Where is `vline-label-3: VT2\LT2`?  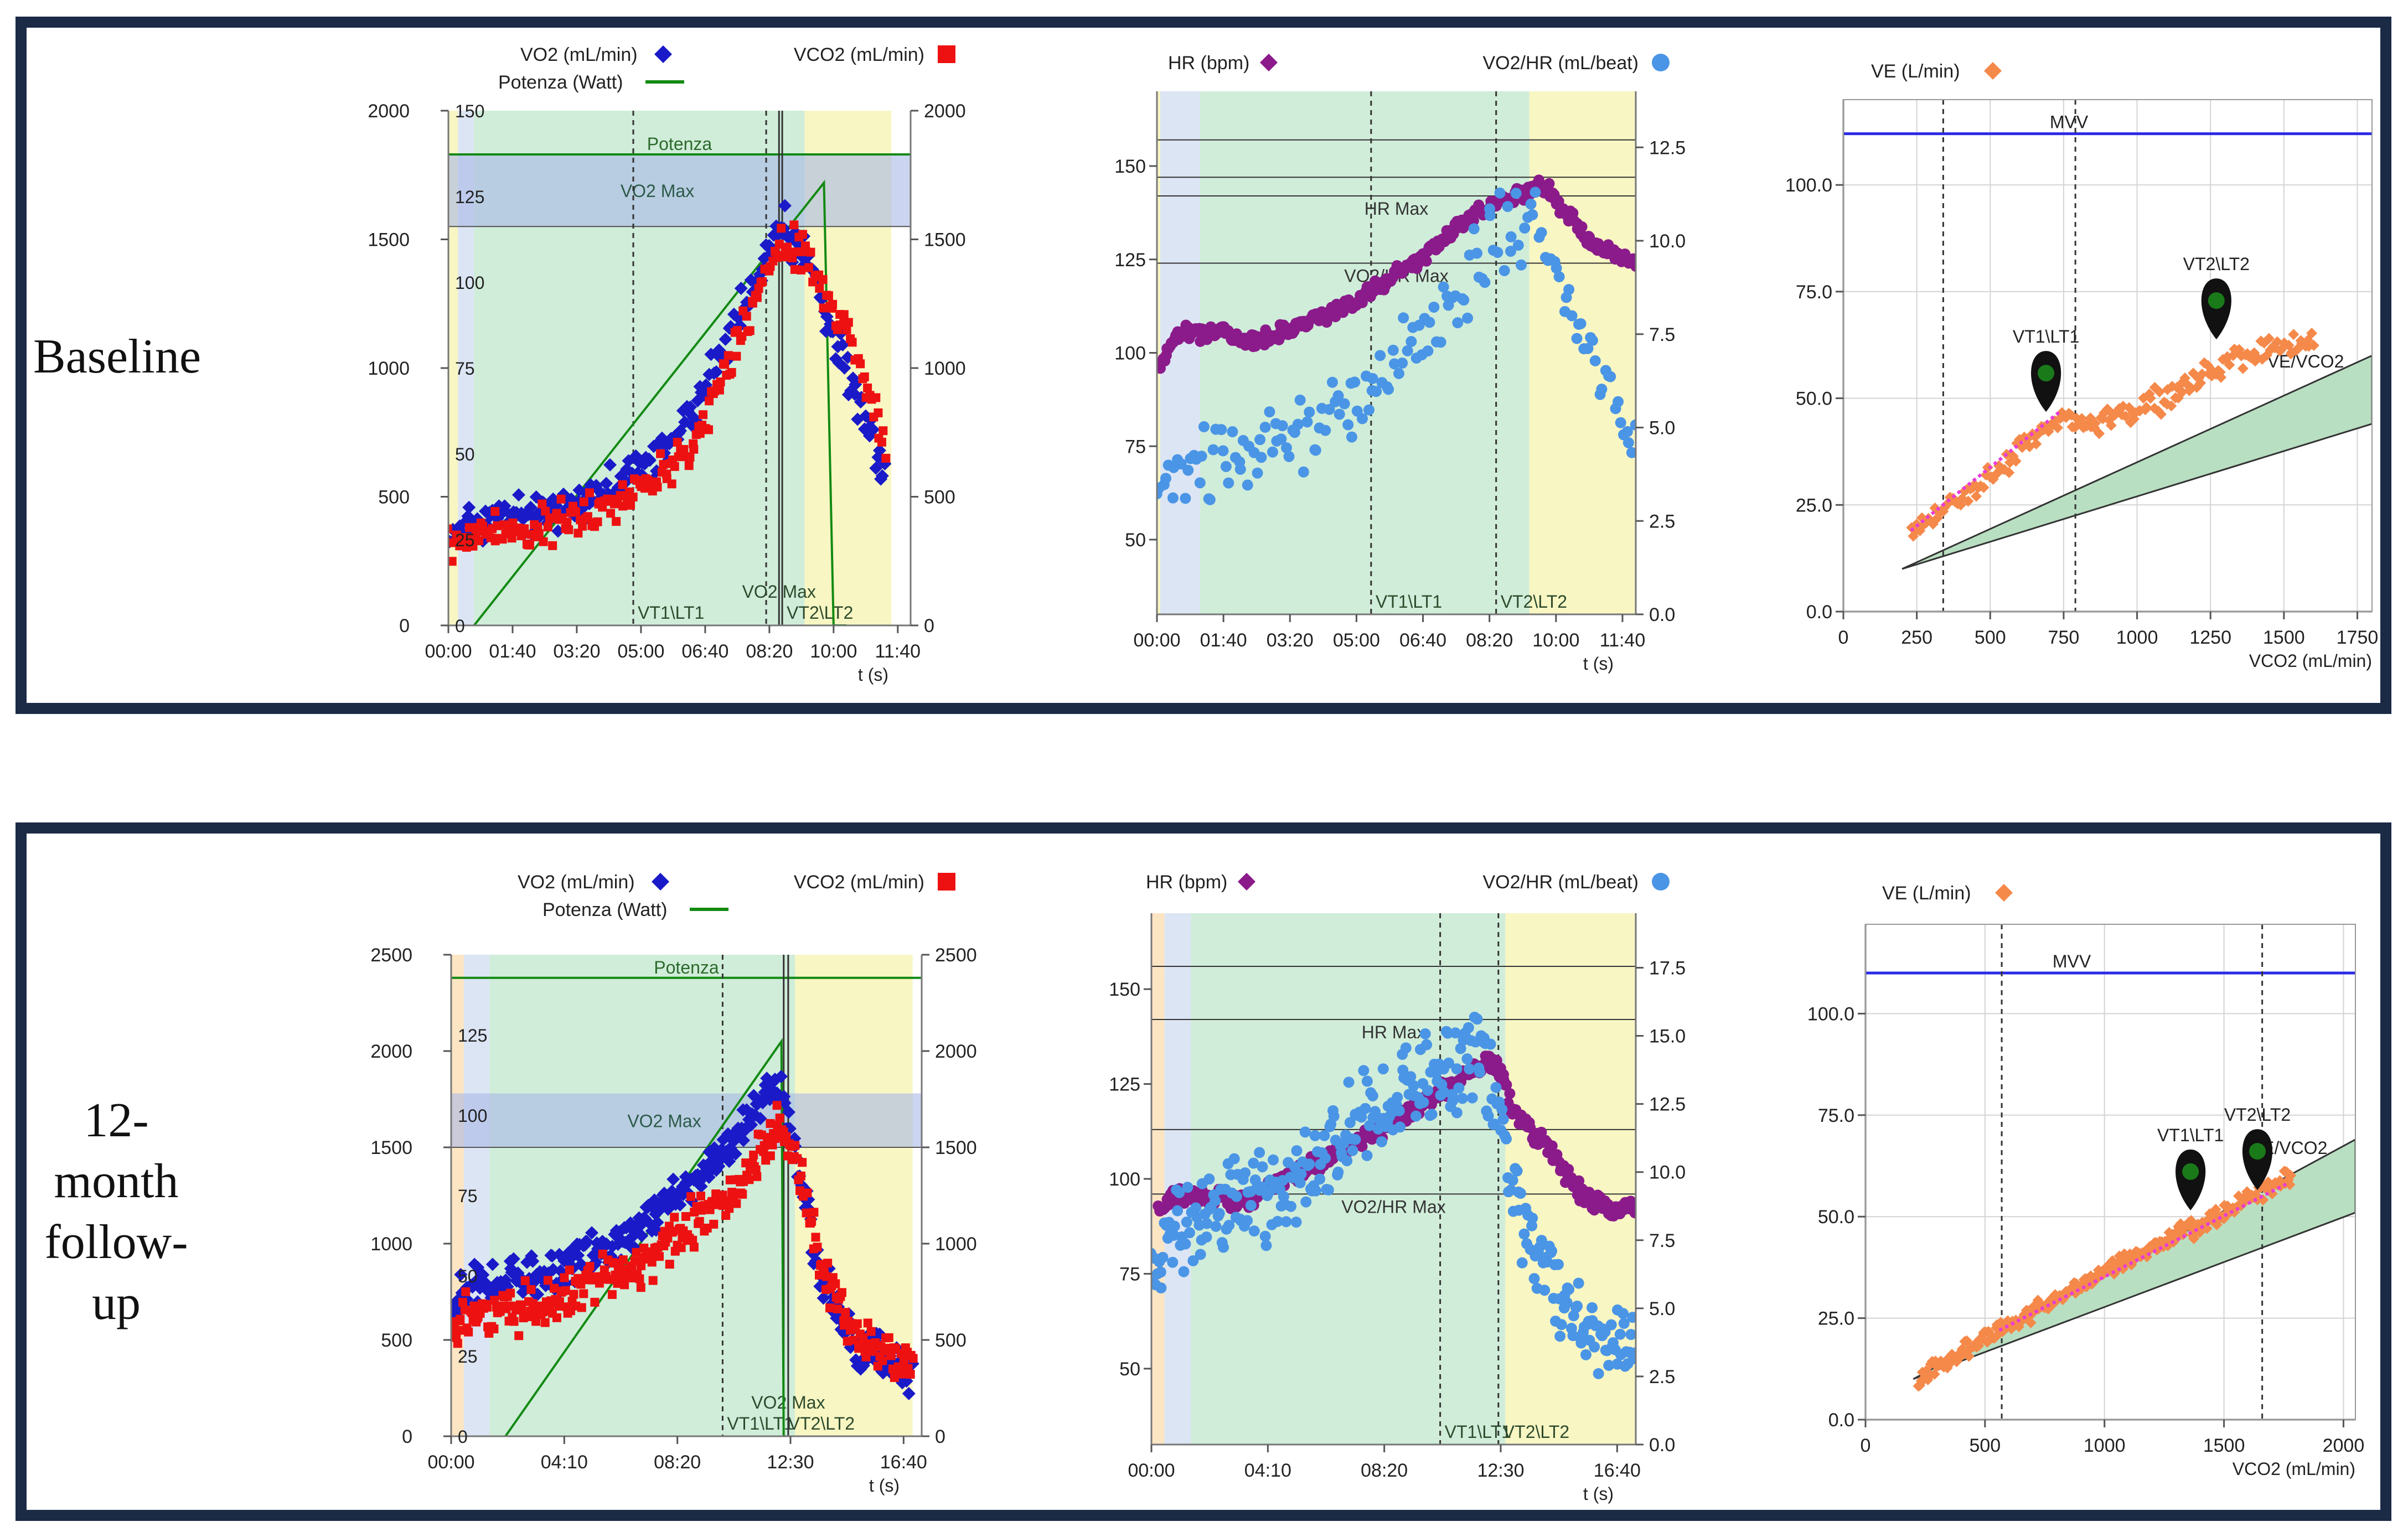 vline-label-3: VT2\LT2 is located at coordinates (820, 613).